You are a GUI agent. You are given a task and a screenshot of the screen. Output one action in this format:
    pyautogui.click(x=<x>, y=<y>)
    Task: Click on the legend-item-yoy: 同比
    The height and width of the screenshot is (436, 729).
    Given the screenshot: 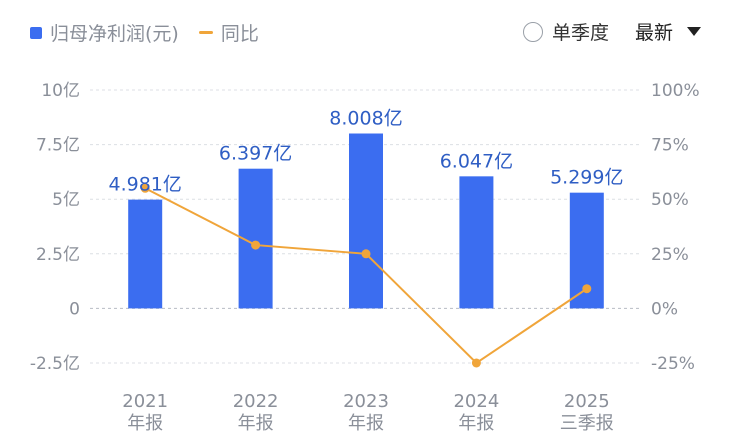 What is the action you would take?
    pyautogui.click(x=228, y=32)
    